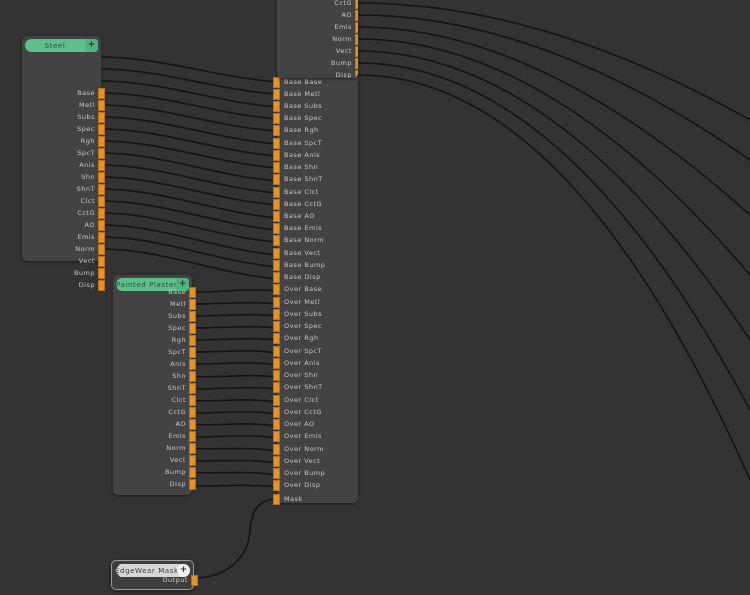 The width and height of the screenshot is (750, 595). I want to click on output-row: Clct, so click(65, 201).